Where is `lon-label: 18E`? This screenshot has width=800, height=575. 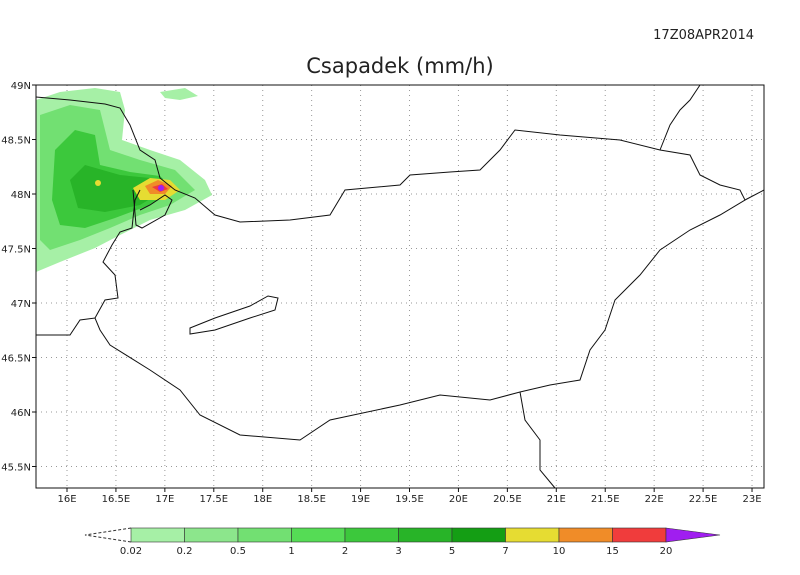
lon-label: 18E is located at coordinates (262, 499).